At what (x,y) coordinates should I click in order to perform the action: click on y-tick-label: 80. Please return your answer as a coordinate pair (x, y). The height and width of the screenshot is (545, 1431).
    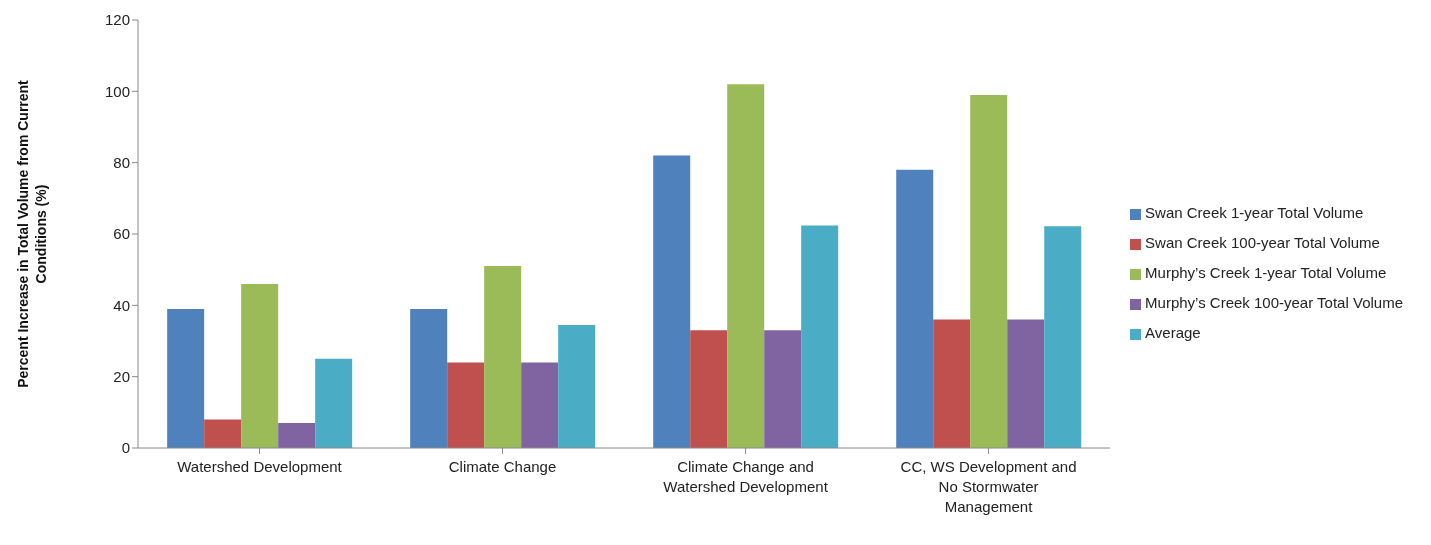
    Looking at the image, I should click on (121, 162).